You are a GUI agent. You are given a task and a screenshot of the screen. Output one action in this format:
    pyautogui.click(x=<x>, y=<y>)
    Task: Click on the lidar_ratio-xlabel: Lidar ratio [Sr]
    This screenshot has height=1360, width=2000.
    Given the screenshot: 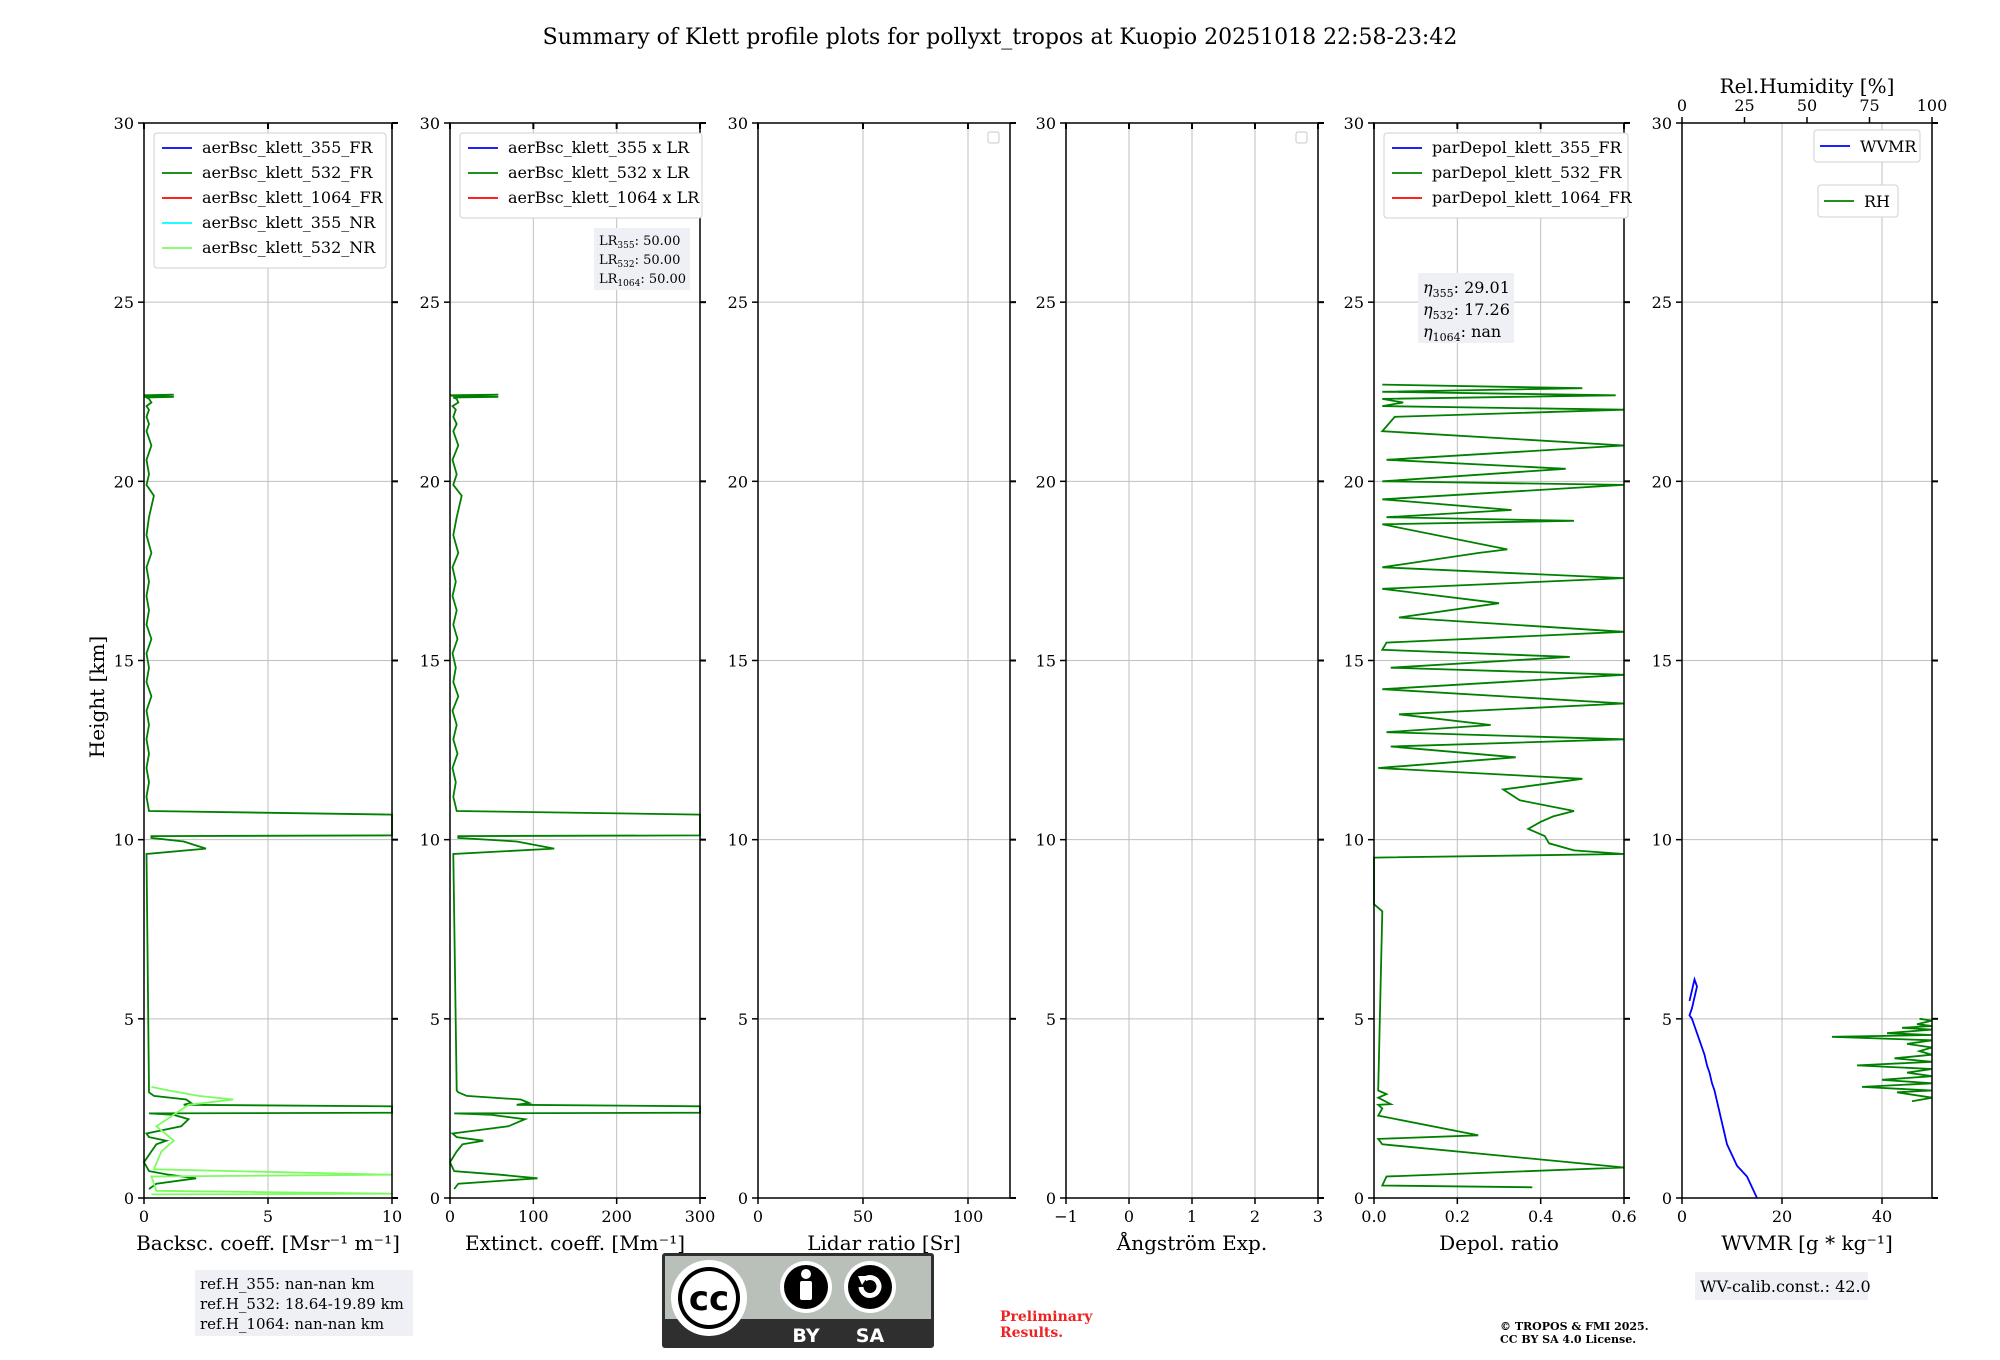 What is the action you would take?
    pyautogui.click(x=884, y=1243)
    